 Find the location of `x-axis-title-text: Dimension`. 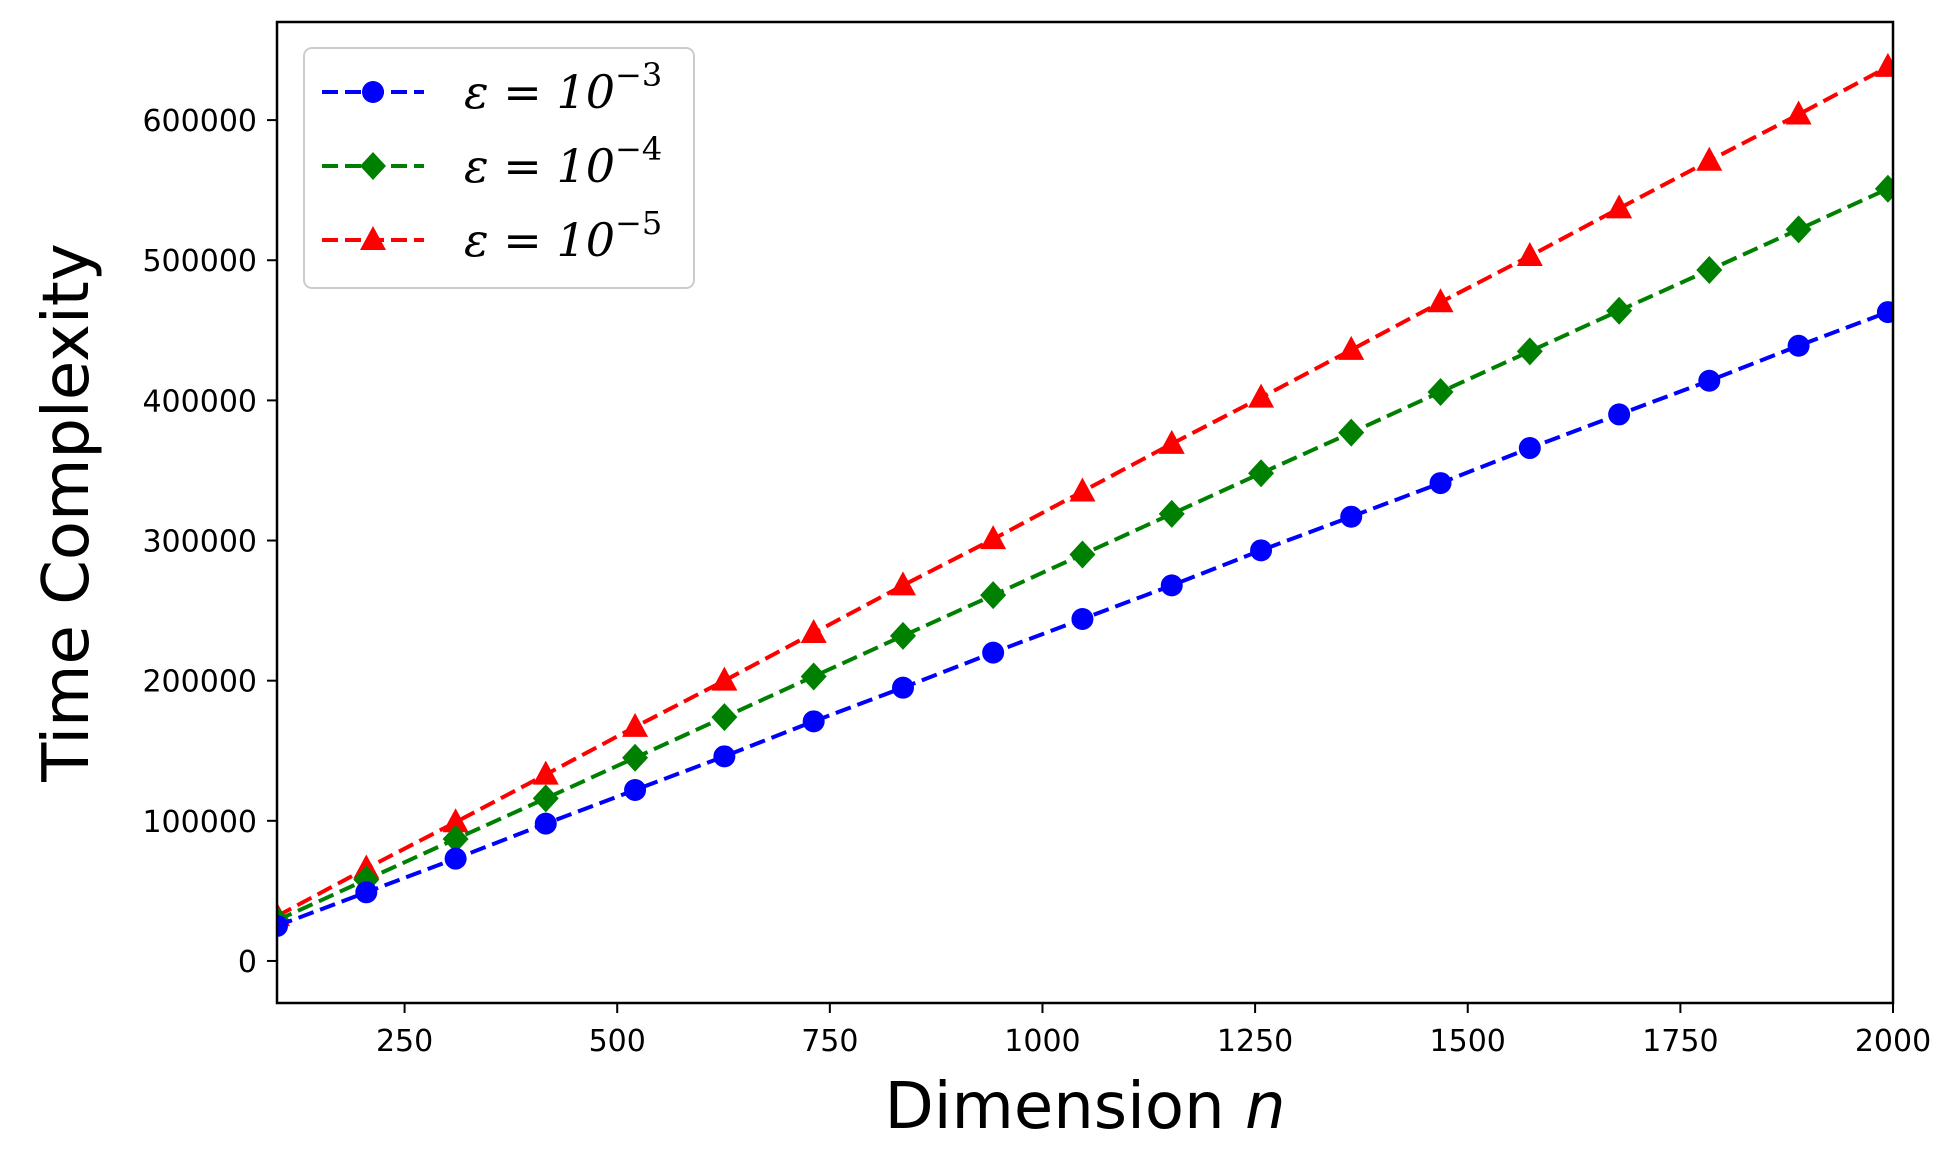

x-axis-title-text: Dimension is located at coordinates (1054, 1107).